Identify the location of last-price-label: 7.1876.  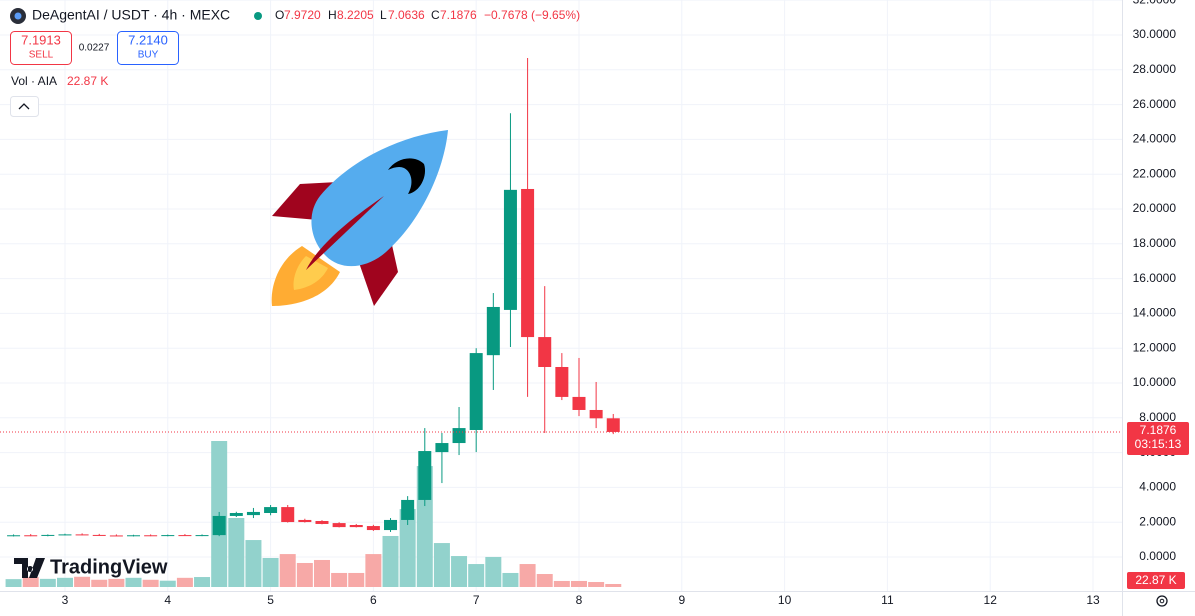
(1158, 430).